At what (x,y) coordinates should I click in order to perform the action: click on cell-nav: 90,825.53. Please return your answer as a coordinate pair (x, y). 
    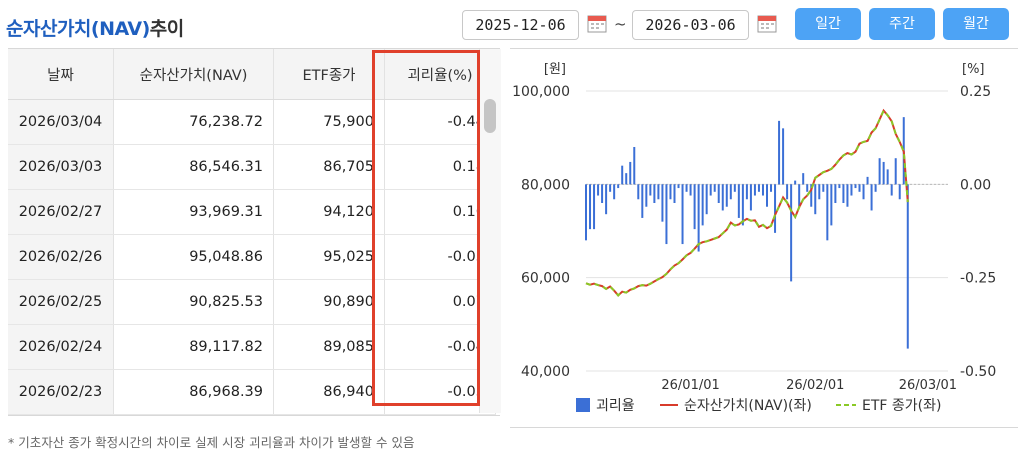
    Looking at the image, I should click on (193, 302).